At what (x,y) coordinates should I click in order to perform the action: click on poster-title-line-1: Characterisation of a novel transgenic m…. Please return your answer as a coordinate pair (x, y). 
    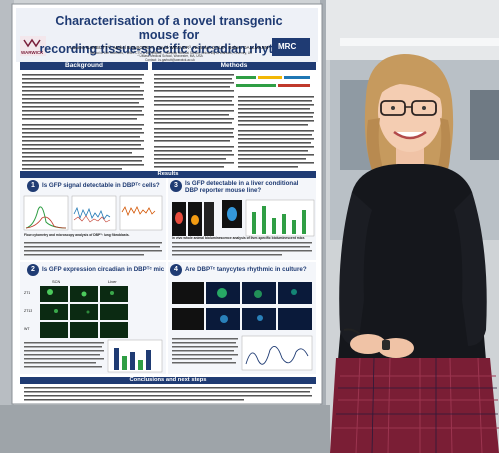
    Looking at the image, I should click on (169, 28).